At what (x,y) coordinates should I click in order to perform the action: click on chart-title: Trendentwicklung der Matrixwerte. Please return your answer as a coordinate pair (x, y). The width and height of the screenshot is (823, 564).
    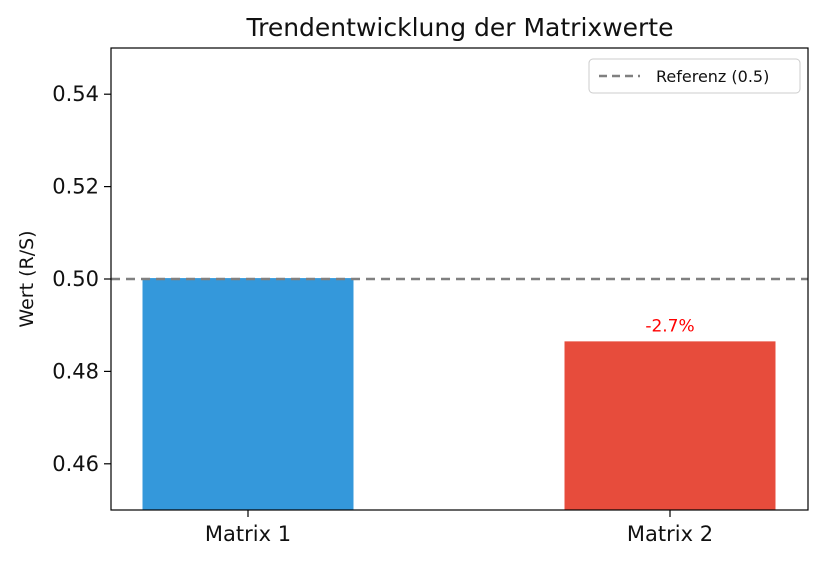
    Looking at the image, I should click on (460, 27).